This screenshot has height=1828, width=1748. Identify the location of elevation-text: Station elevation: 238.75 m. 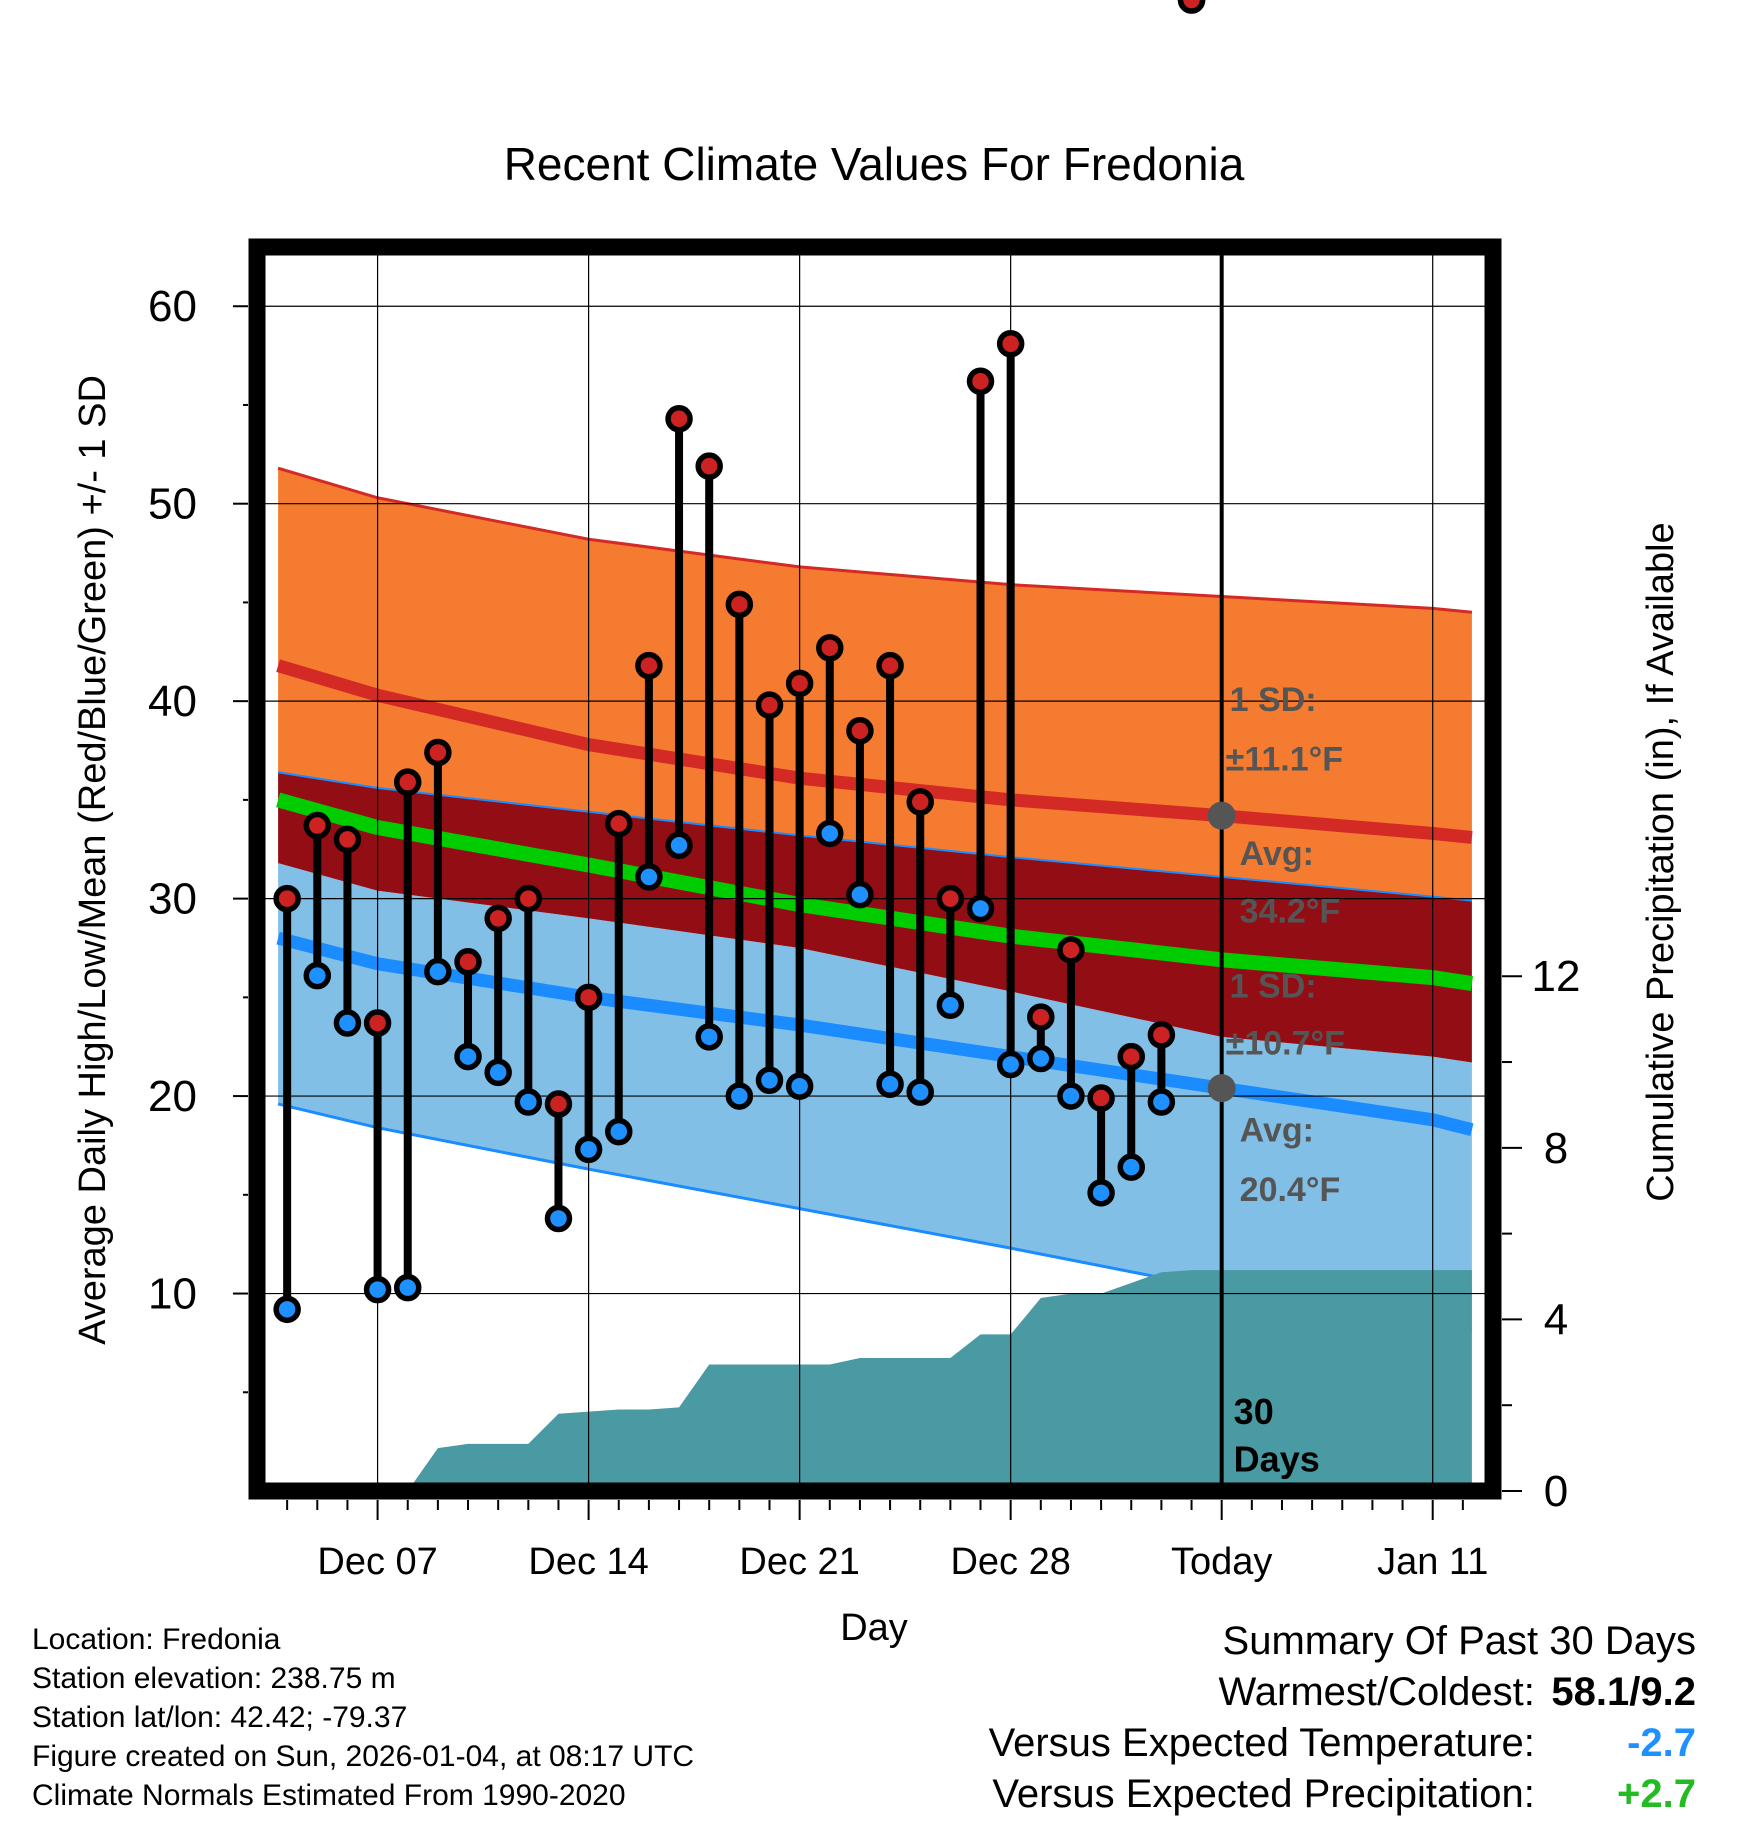
(214, 1678).